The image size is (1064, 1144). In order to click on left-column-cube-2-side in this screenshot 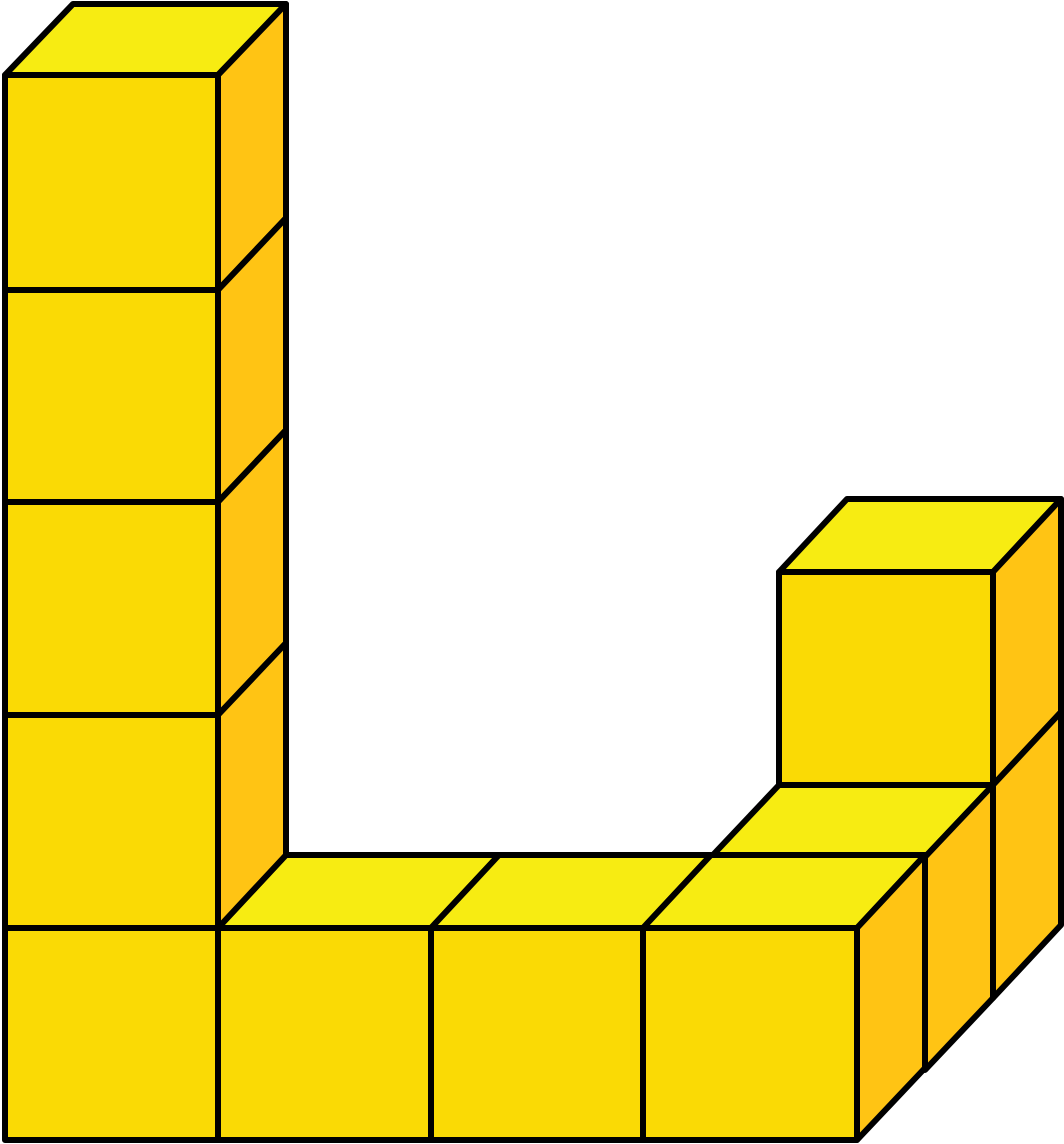, I will do `click(252, 785)`.